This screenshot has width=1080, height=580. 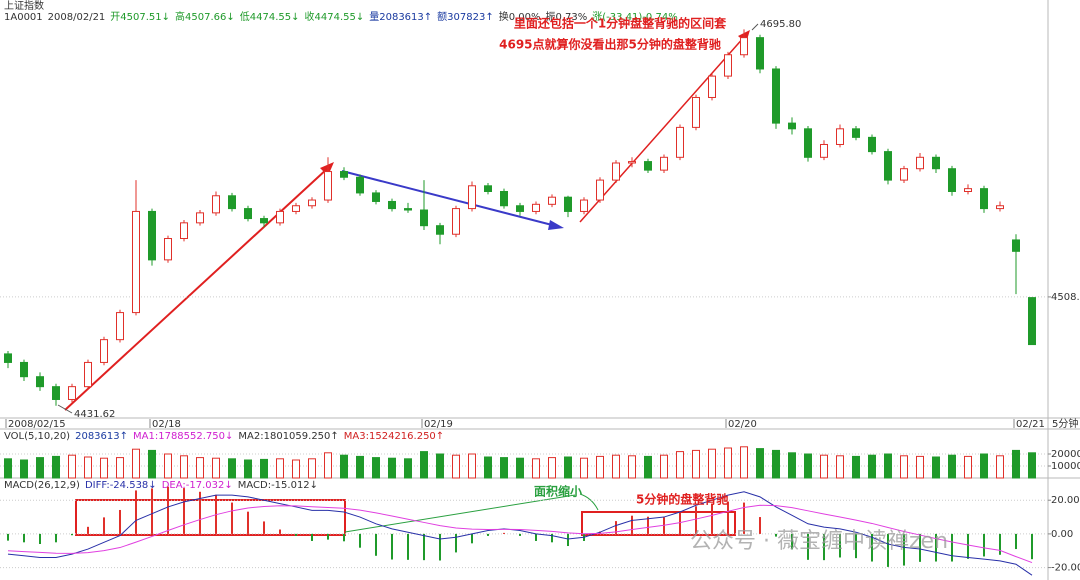 I want to click on x-tick-label: 2008/02/15, so click(x=37, y=424).